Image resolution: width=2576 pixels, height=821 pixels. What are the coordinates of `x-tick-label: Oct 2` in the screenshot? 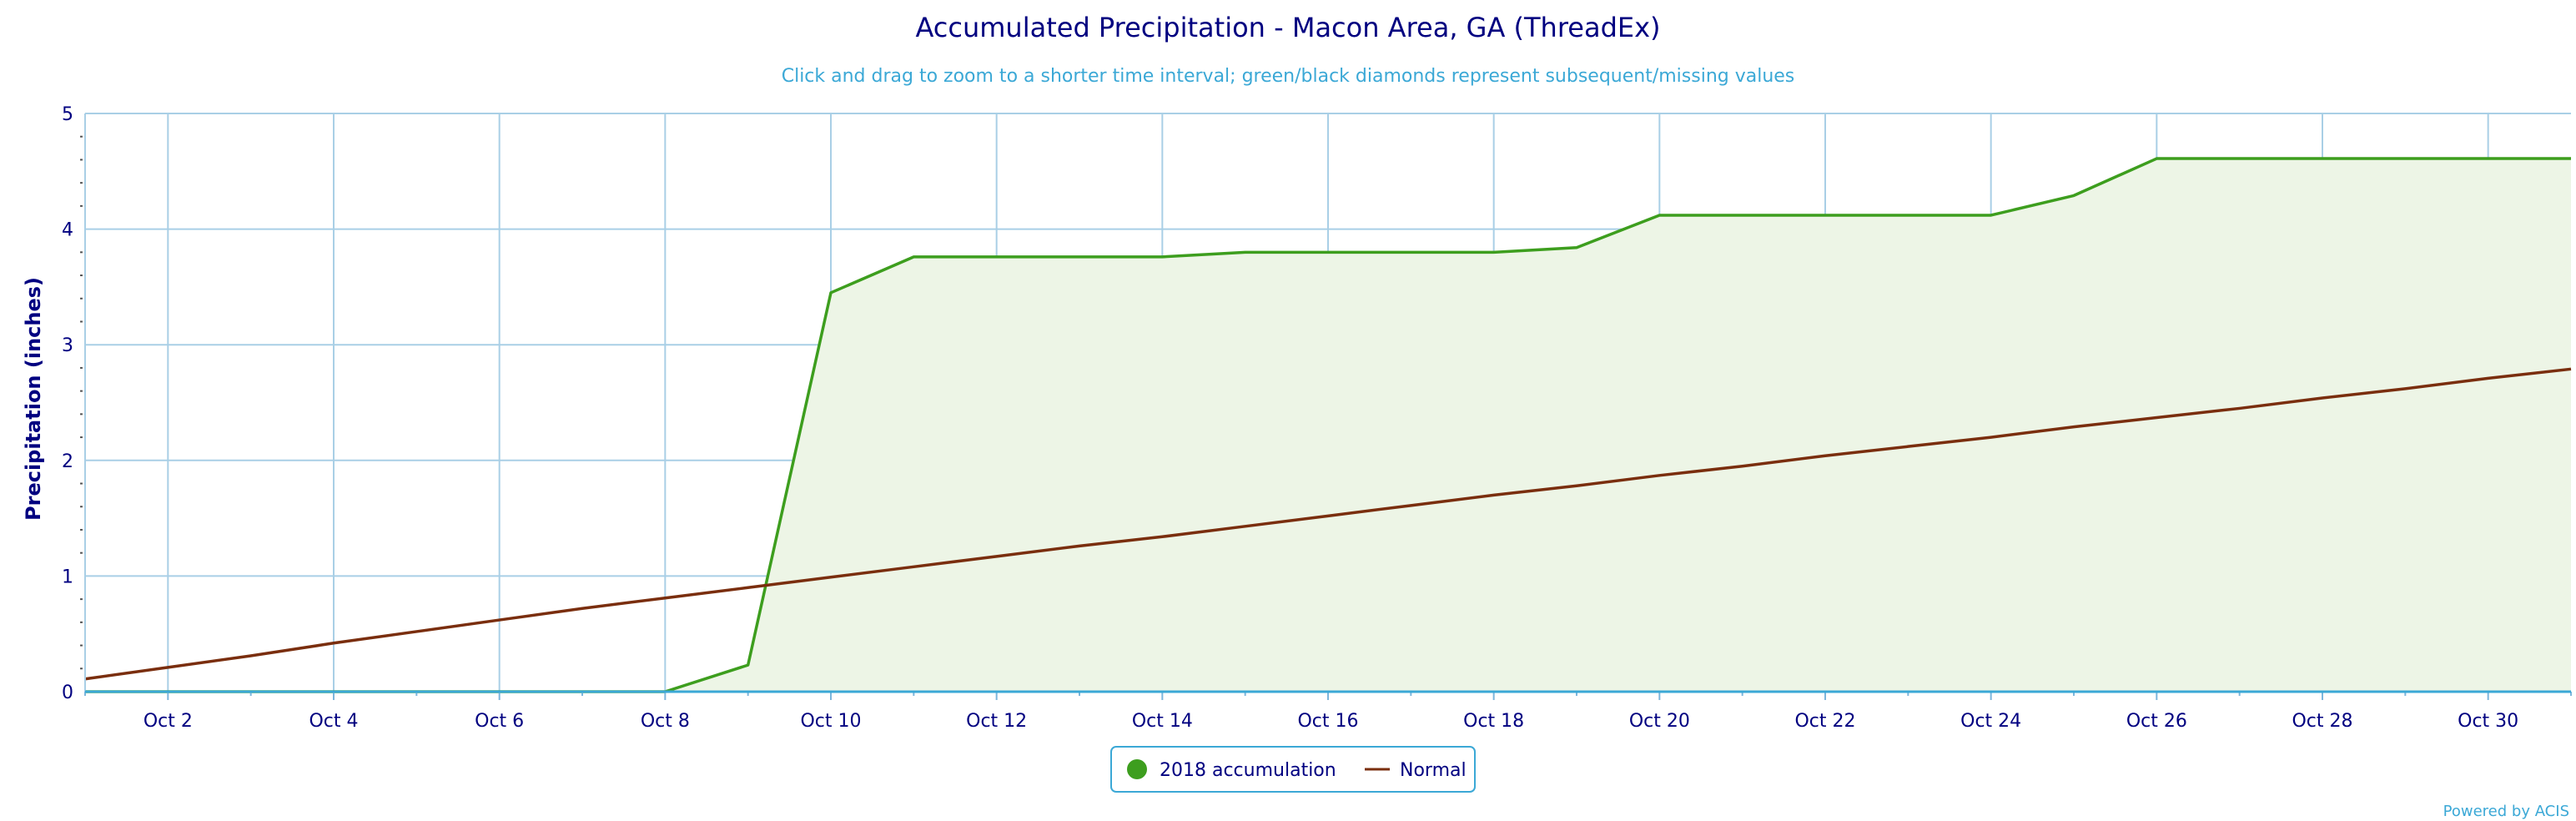 It's located at (168, 722).